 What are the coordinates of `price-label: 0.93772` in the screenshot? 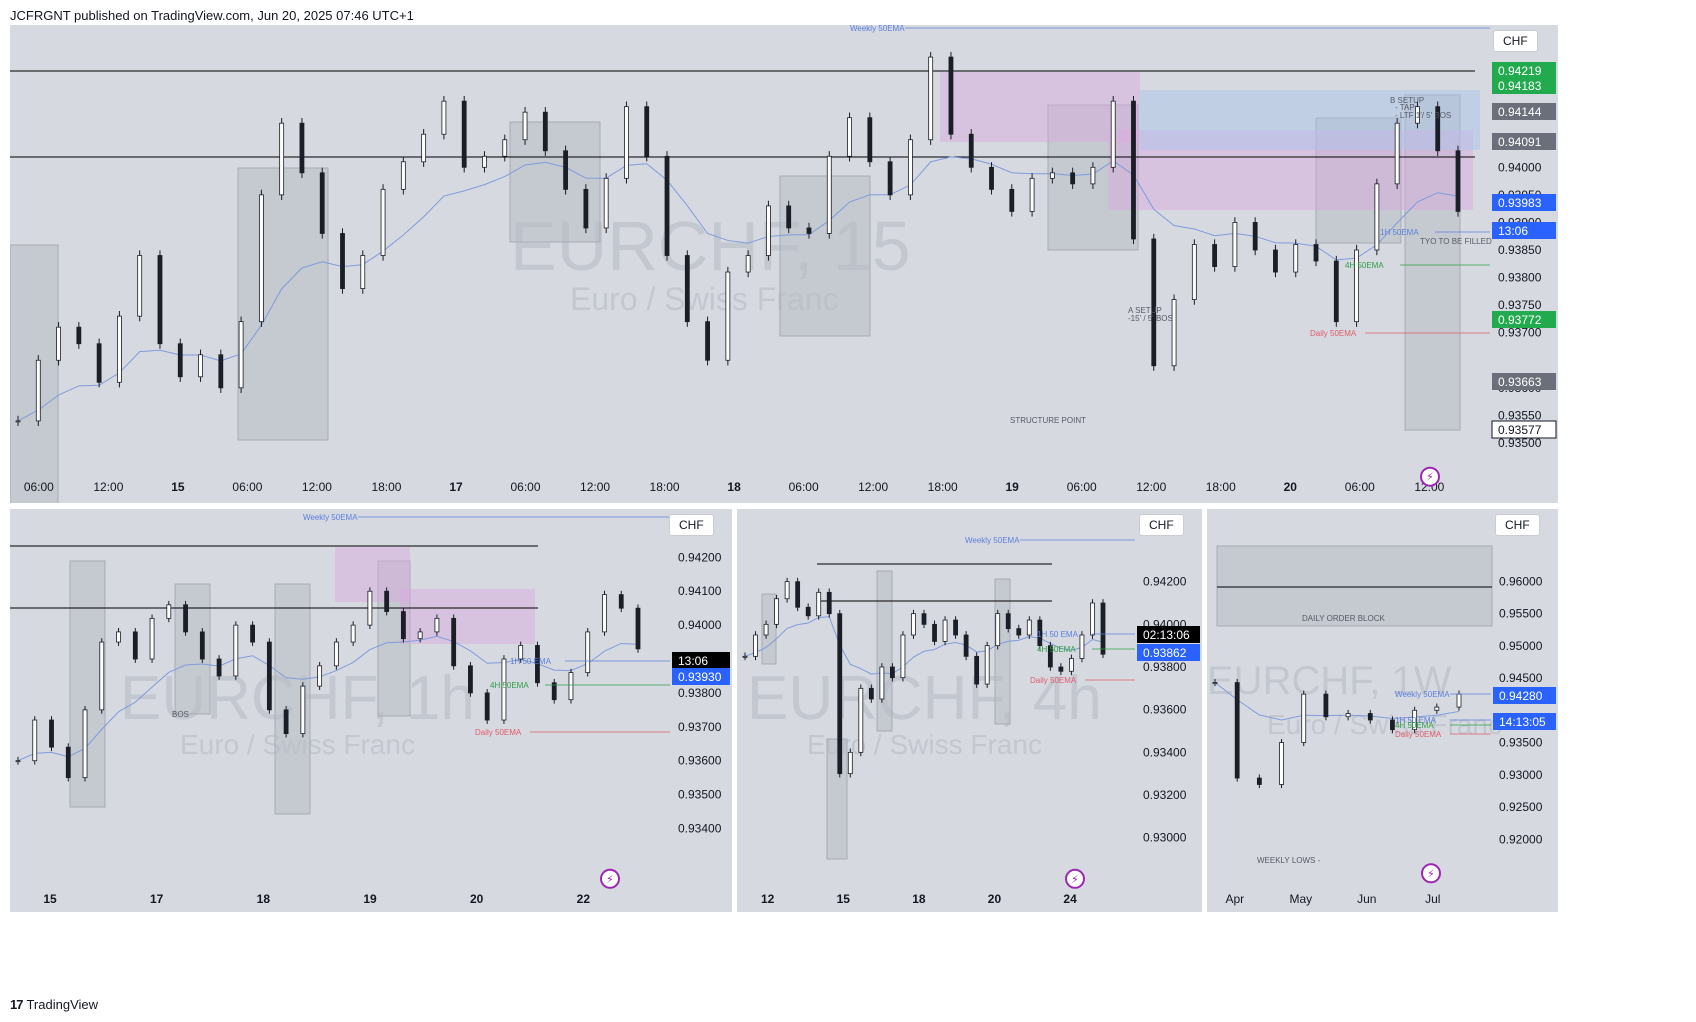 It's located at (1520, 320).